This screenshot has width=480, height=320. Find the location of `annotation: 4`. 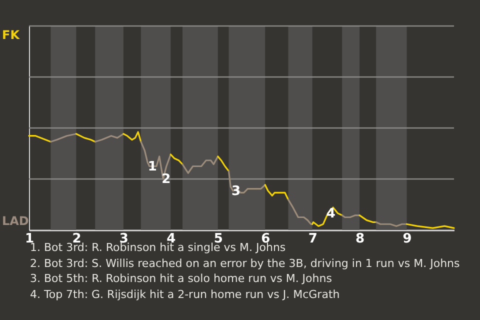

annotation: 4 is located at coordinates (331, 214).